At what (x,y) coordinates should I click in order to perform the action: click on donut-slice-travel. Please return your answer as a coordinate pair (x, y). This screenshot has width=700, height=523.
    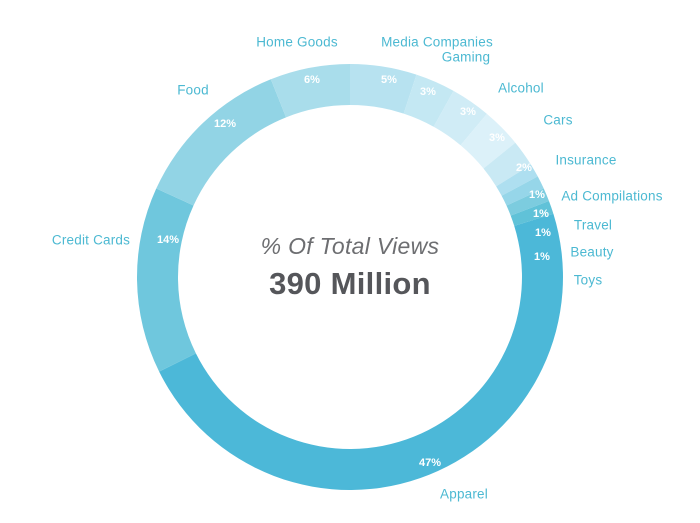
    Looking at the image, I should click on (522, 191).